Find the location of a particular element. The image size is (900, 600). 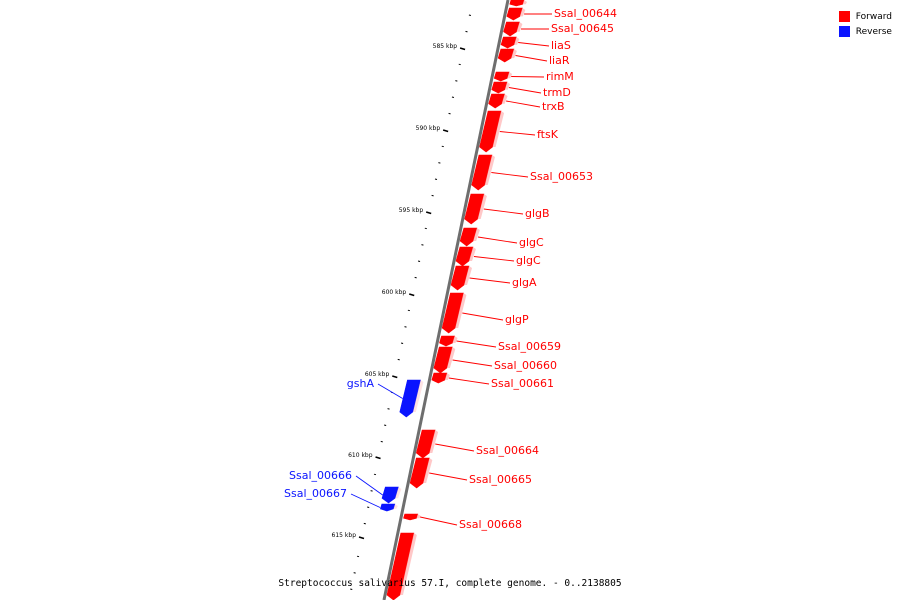

gene-glgP-shape is located at coordinates (452, 313).